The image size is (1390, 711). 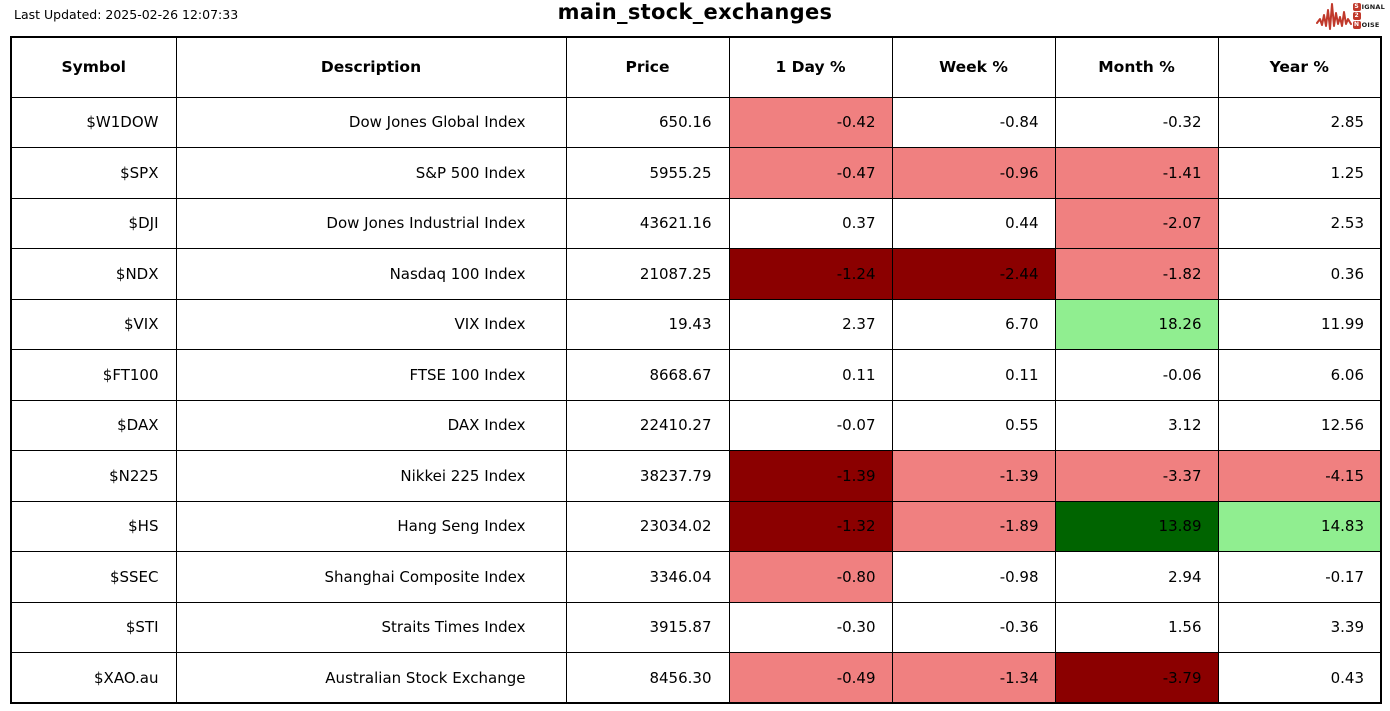 What do you see at coordinates (810, 577) in the screenshot?
I see `day-cell: -0.80` at bounding box center [810, 577].